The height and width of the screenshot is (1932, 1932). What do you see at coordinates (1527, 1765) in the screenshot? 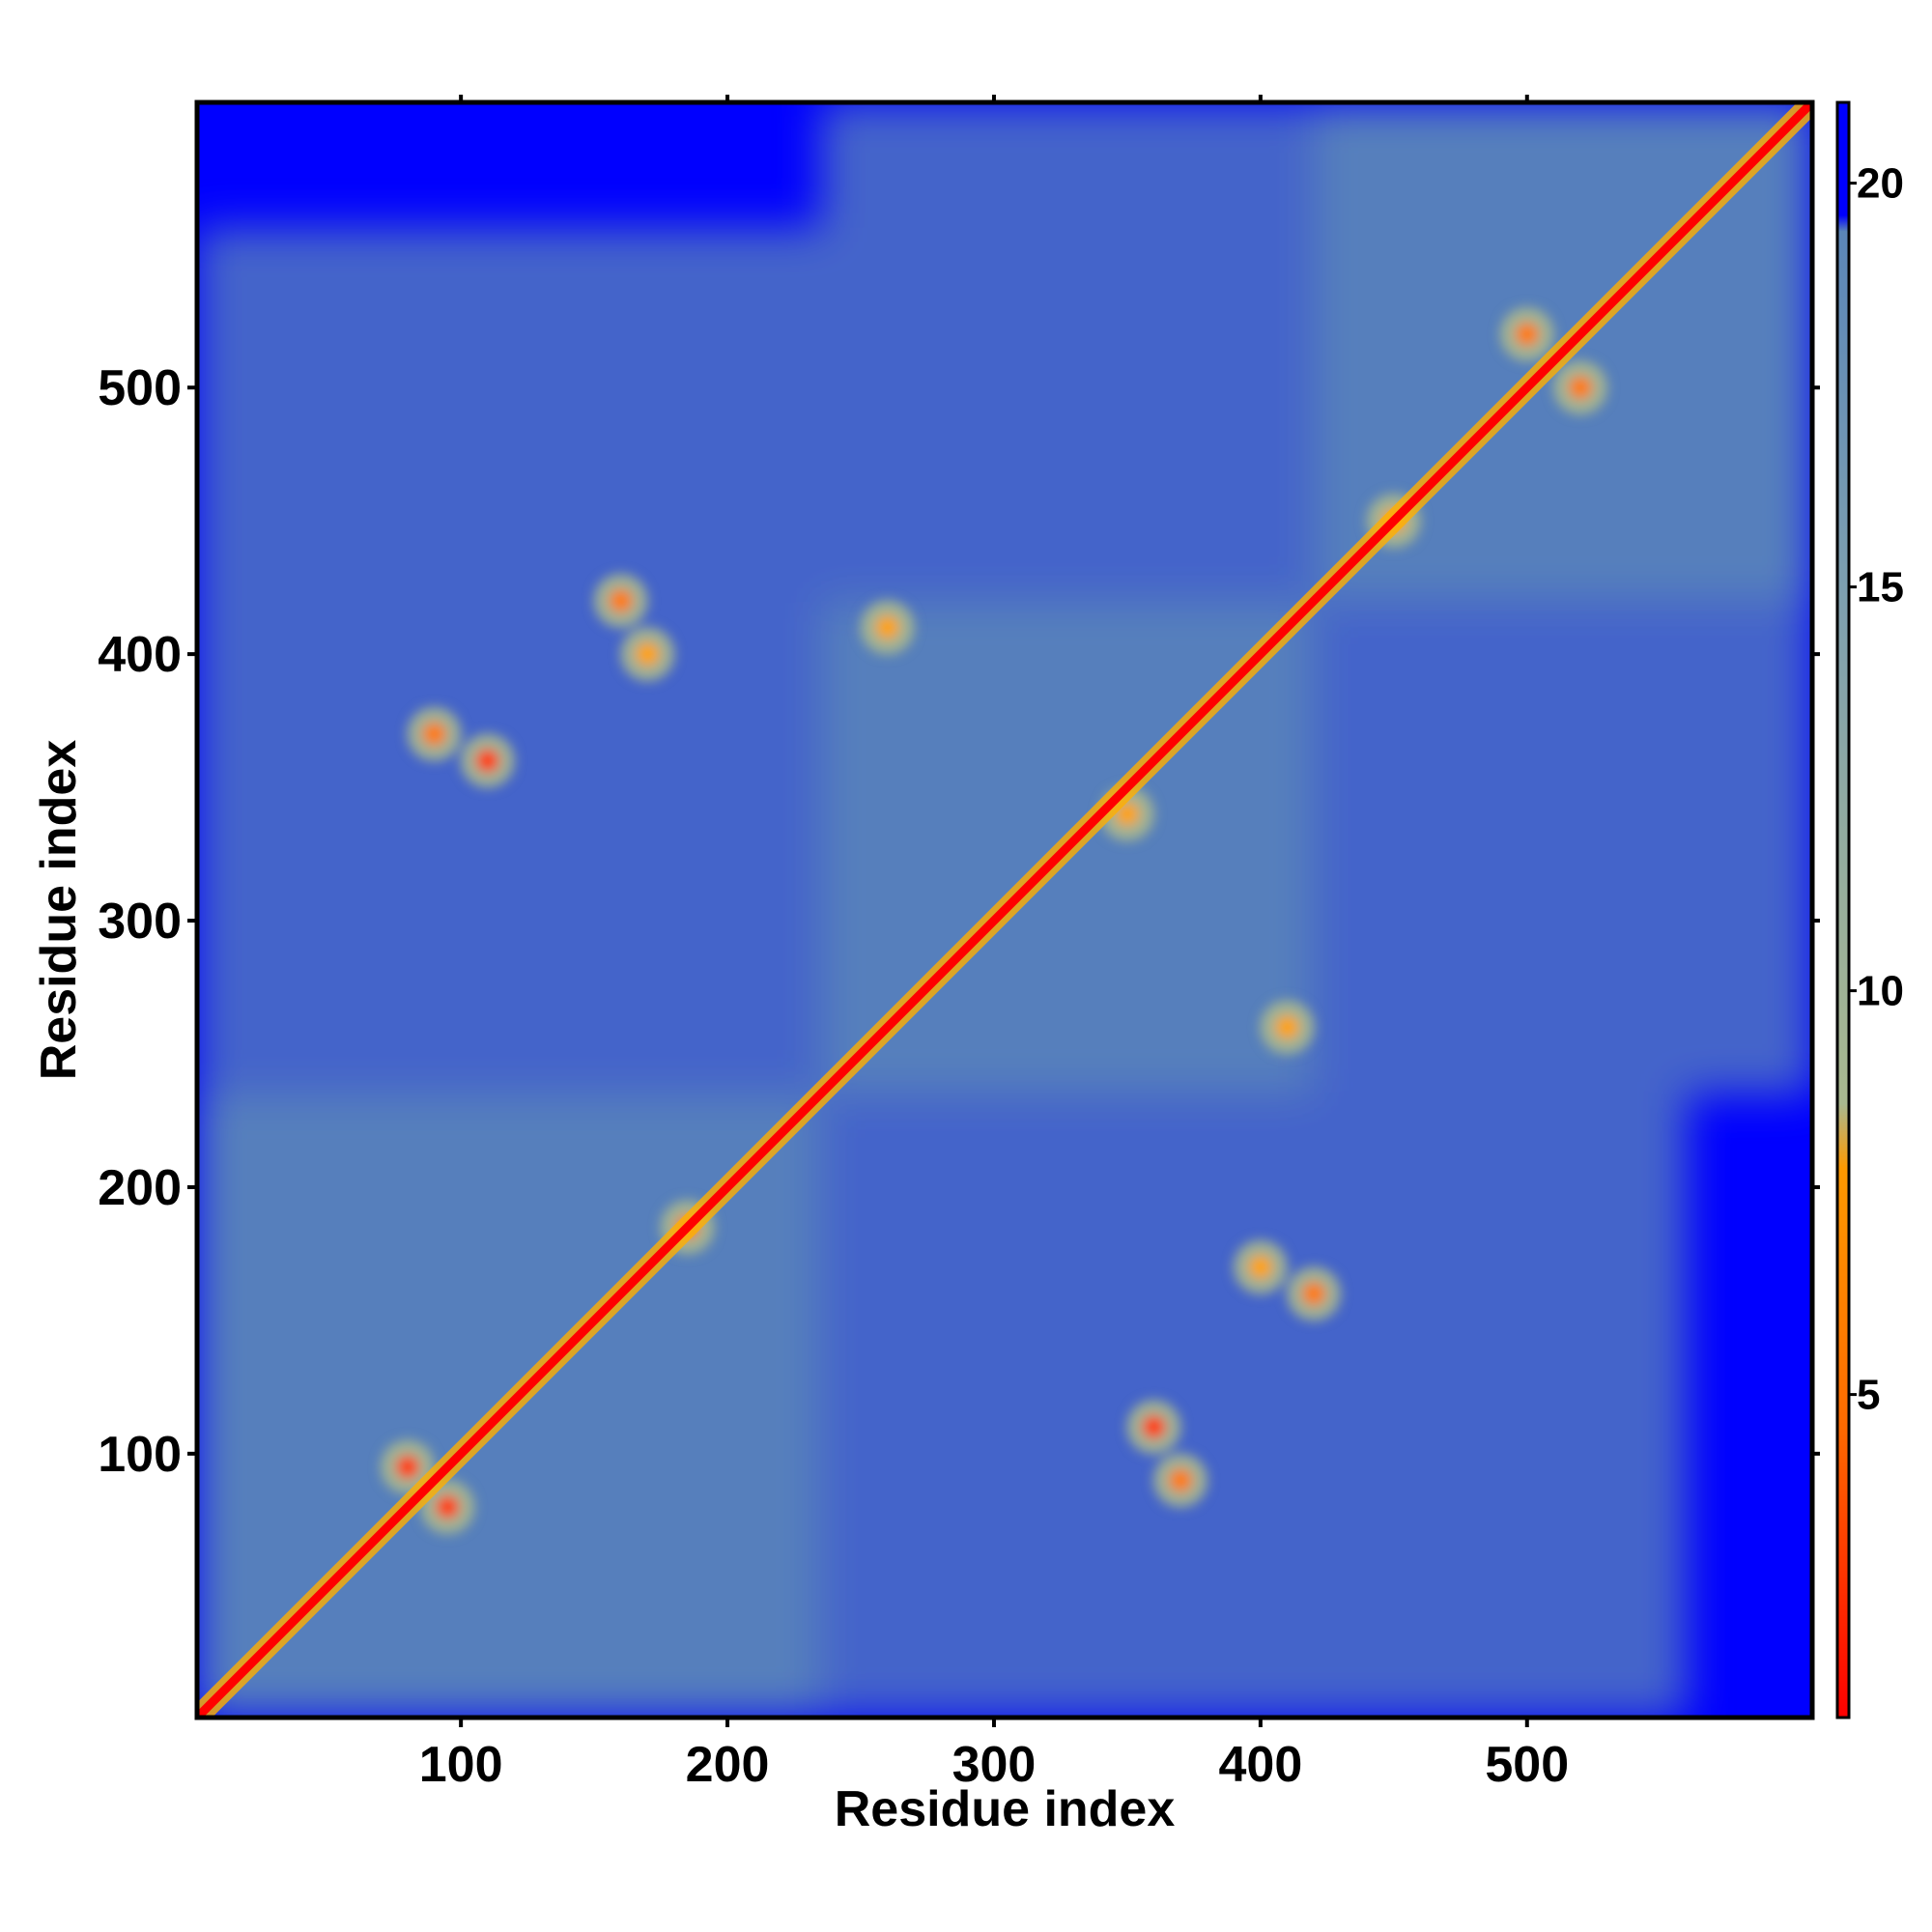
I see `x-tick-label: 500` at bounding box center [1527, 1765].